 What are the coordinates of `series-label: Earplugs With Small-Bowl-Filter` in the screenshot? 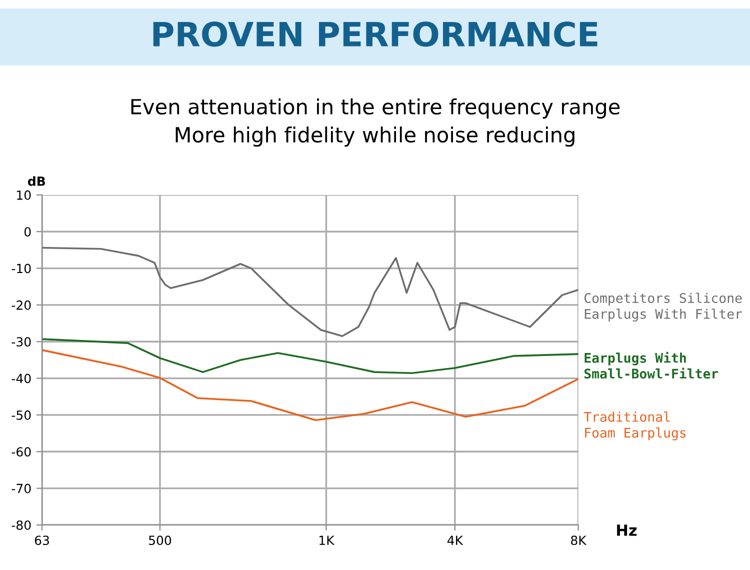 It's located at (651, 365).